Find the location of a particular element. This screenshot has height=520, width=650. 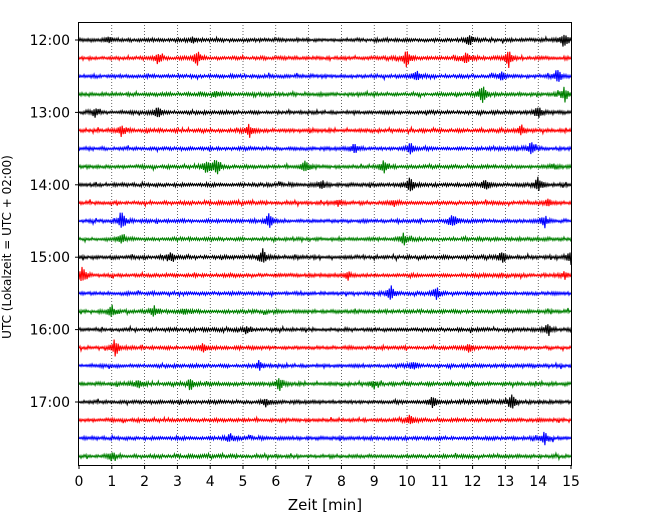

x-tick-label: 15 is located at coordinates (571, 482).